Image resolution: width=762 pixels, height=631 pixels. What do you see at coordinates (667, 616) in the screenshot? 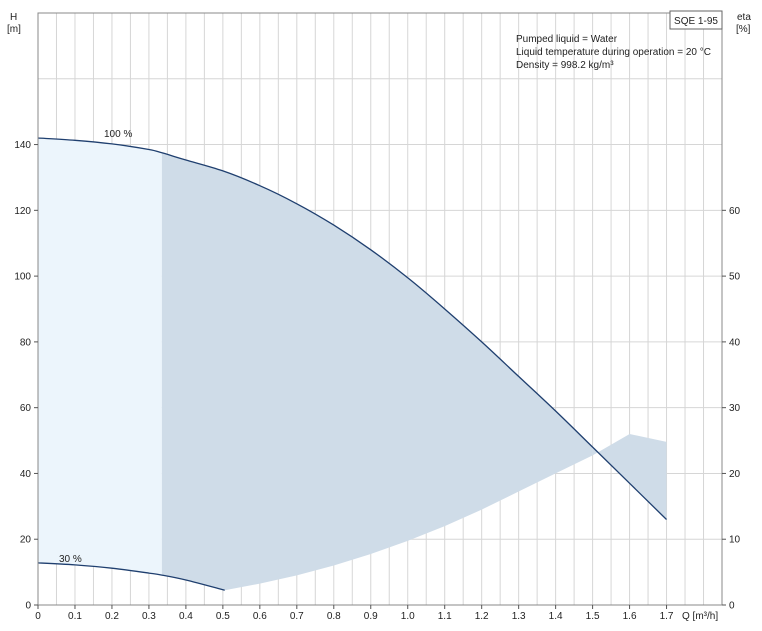
I see `x-tick-label: 1.7` at bounding box center [667, 616].